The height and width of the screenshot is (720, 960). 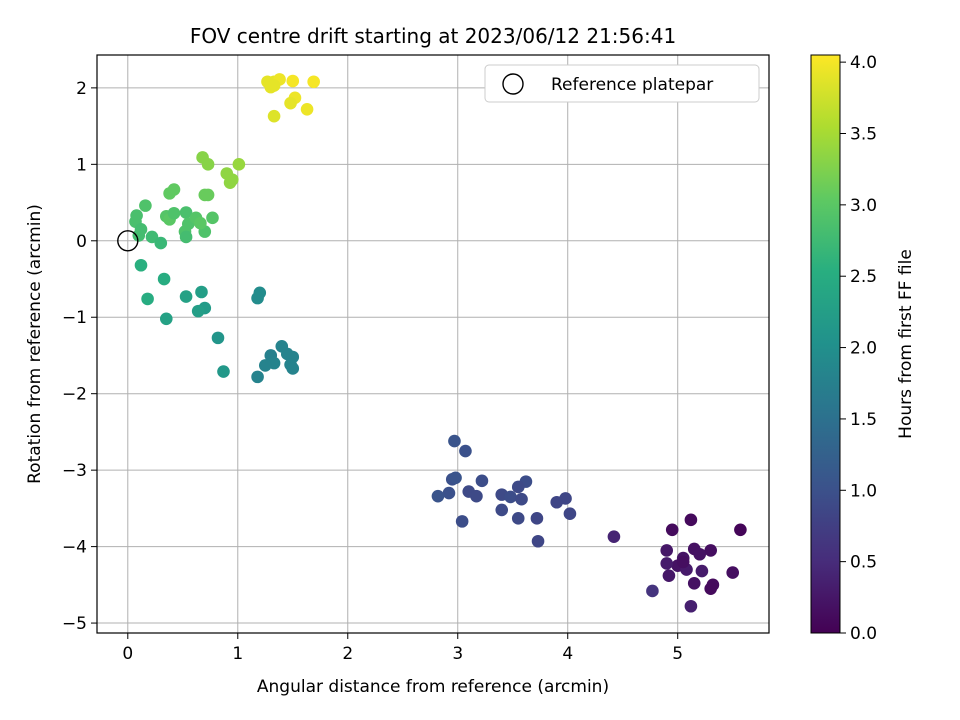 What do you see at coordinates (35, 344) in the screenshot?
I see `y-axis-label: Rotation from reference (arcmin)` at bounding box center [35, 344].